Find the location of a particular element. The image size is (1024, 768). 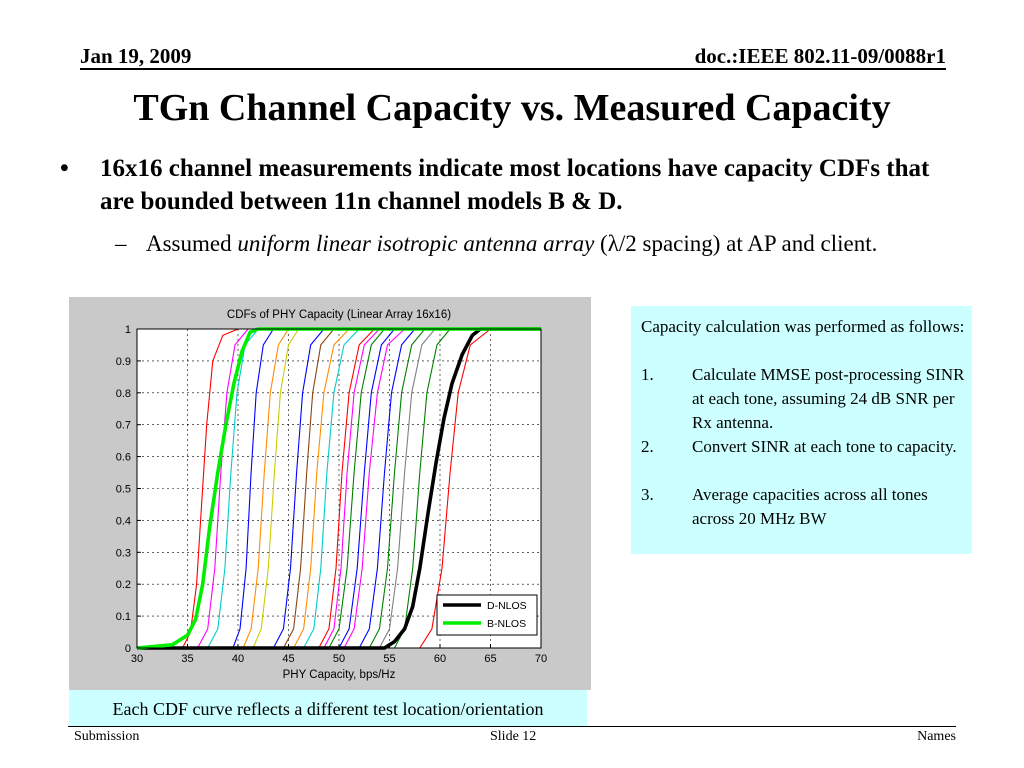

step-number: 2. is located at coordinates (647, 446).